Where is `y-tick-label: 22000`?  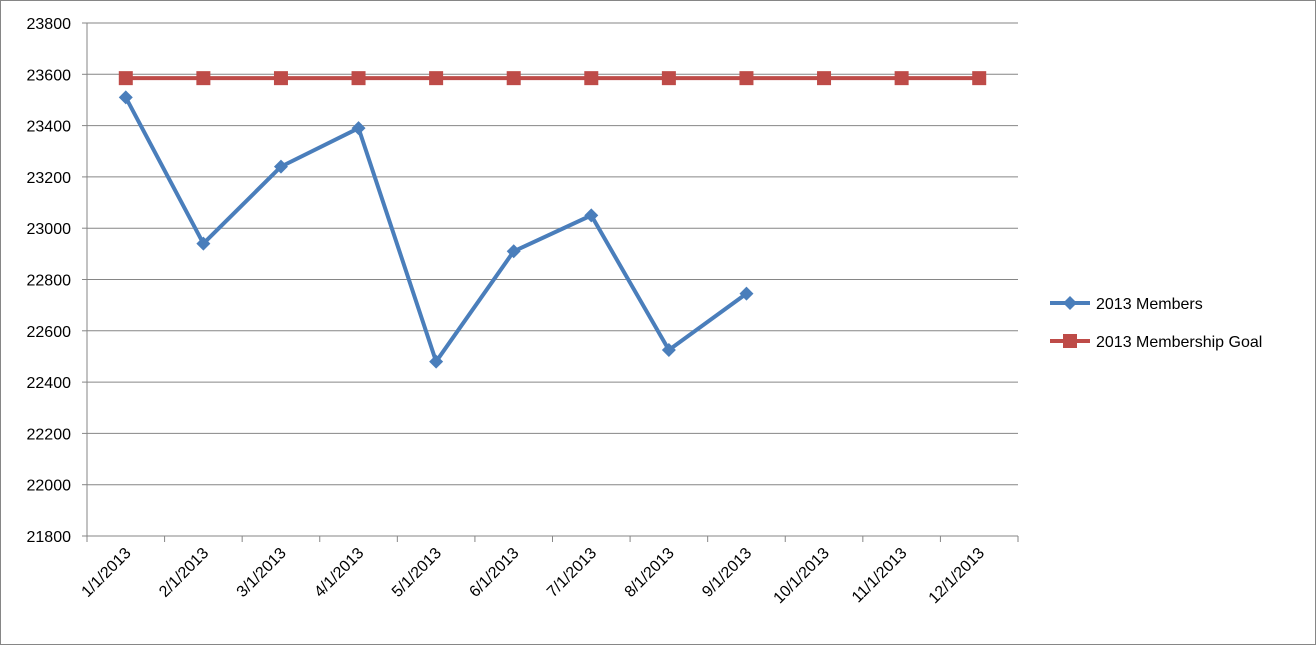 y-tick-label: 22000 is located at coordinates (49, 486).